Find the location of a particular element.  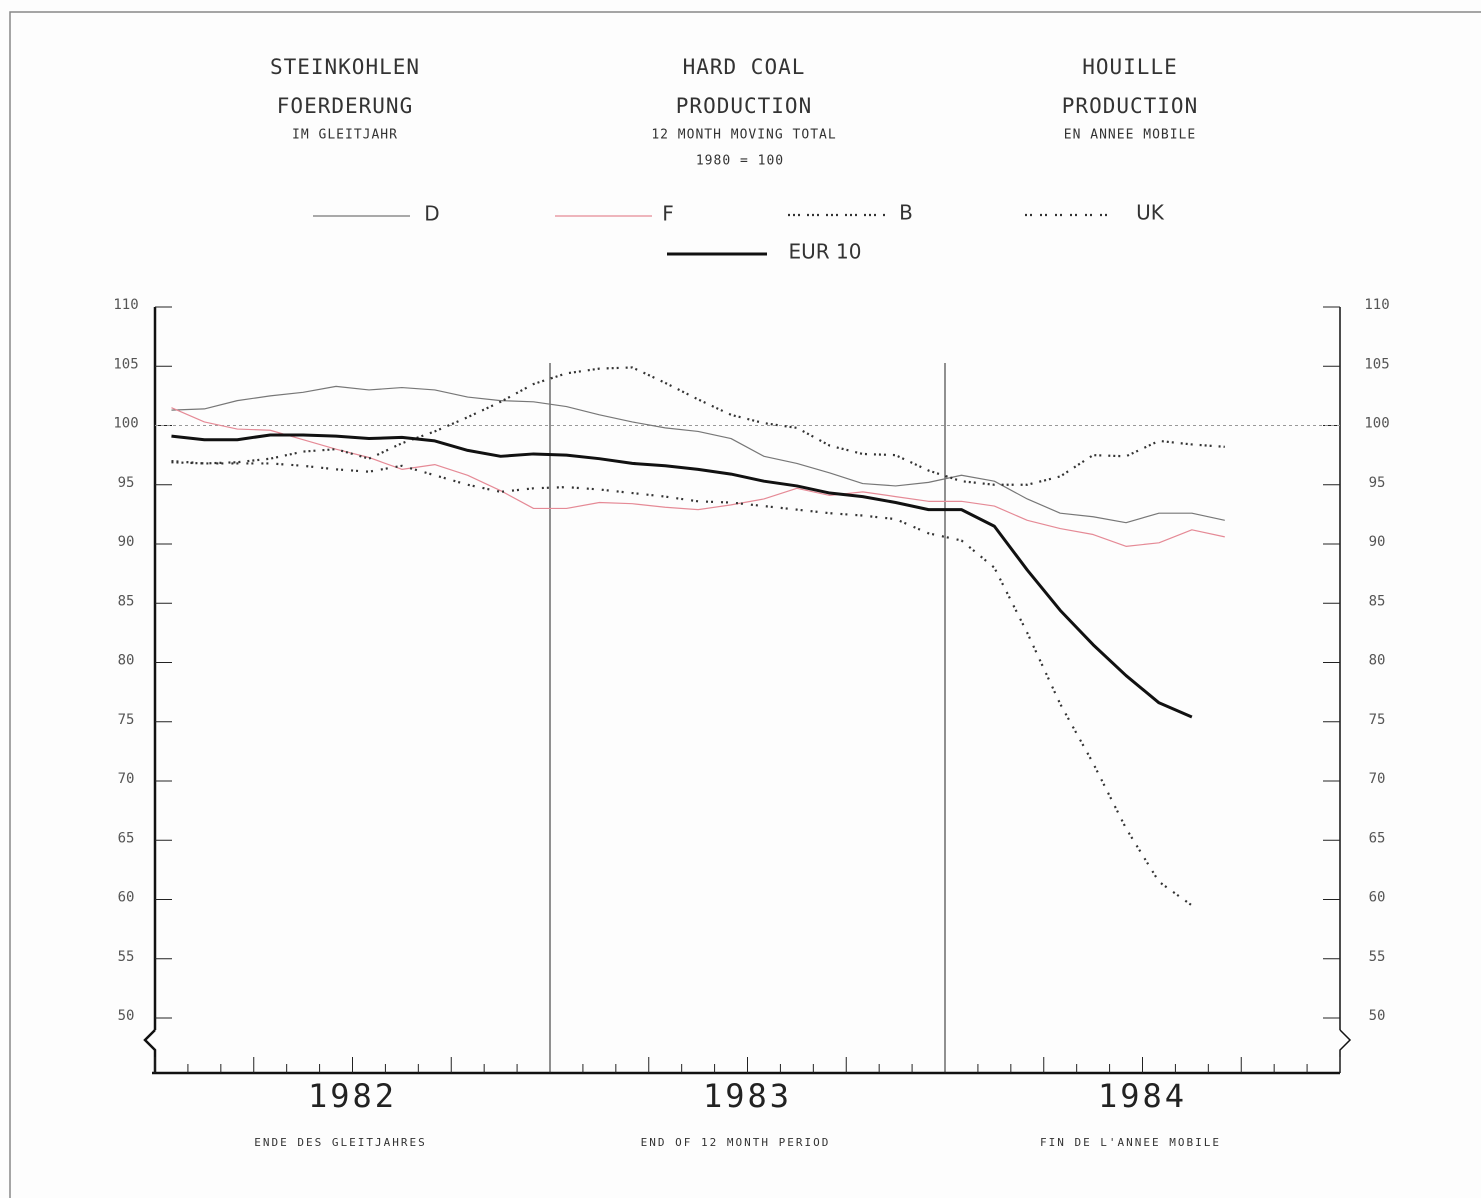

subtitle: IM GLEITJAHR is located at coordinates (345, 135).